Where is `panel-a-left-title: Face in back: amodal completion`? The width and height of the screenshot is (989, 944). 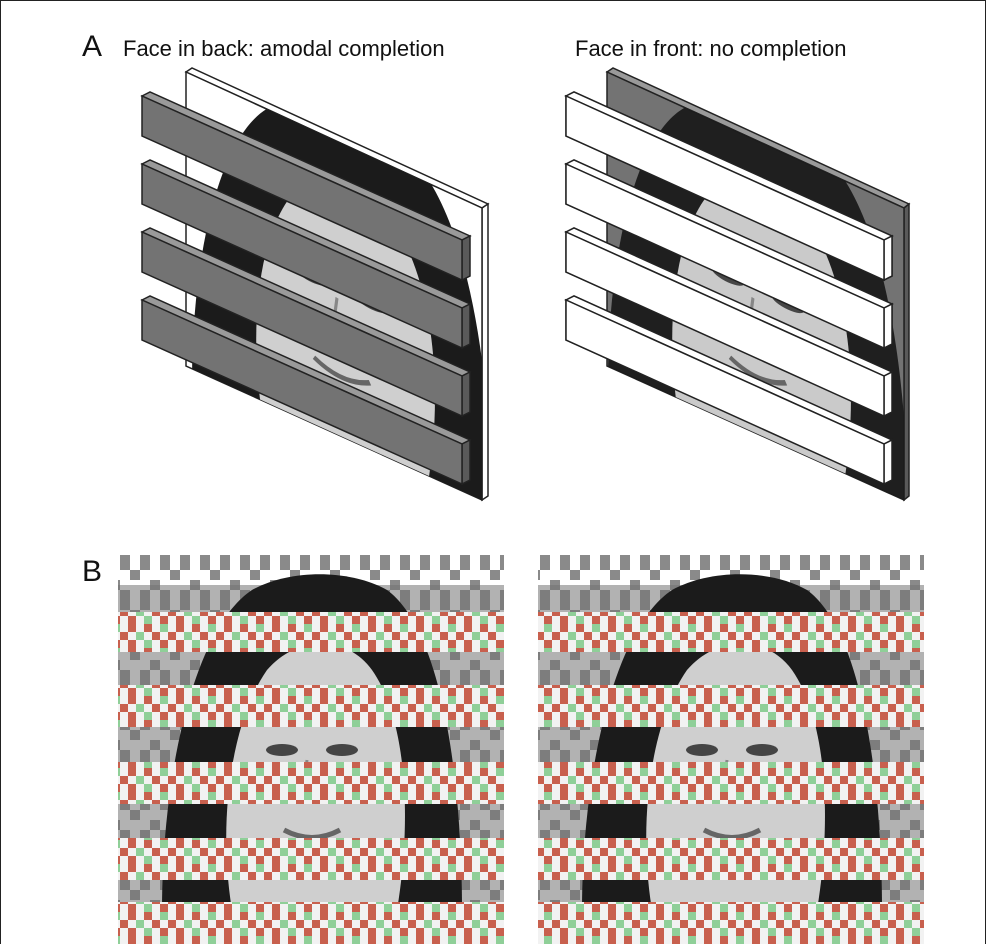 panel-a-left-title: Face in back: amodal completion is located at coordinates (284, 48).